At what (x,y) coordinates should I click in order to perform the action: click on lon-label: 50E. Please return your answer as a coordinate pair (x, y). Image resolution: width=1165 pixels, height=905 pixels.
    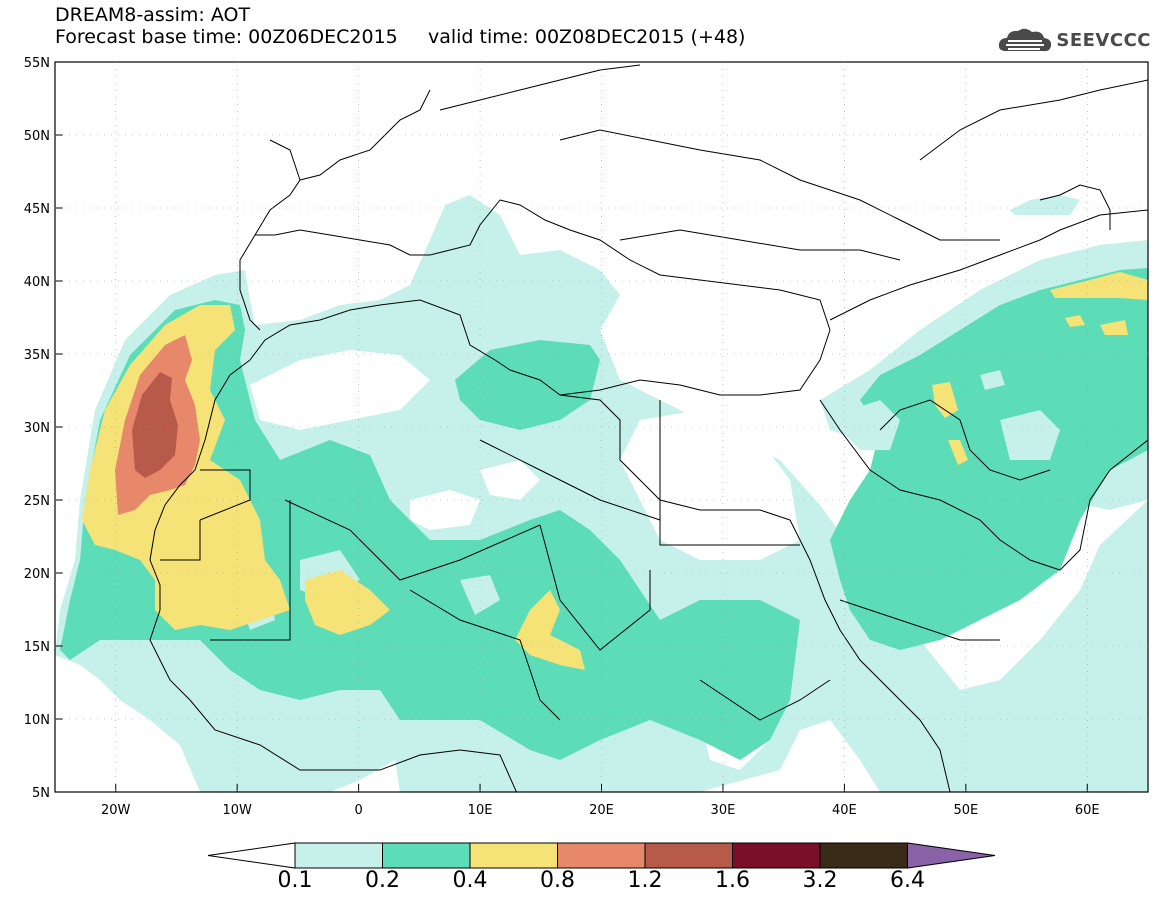
    Looking at the image, I should click on (965, 810).